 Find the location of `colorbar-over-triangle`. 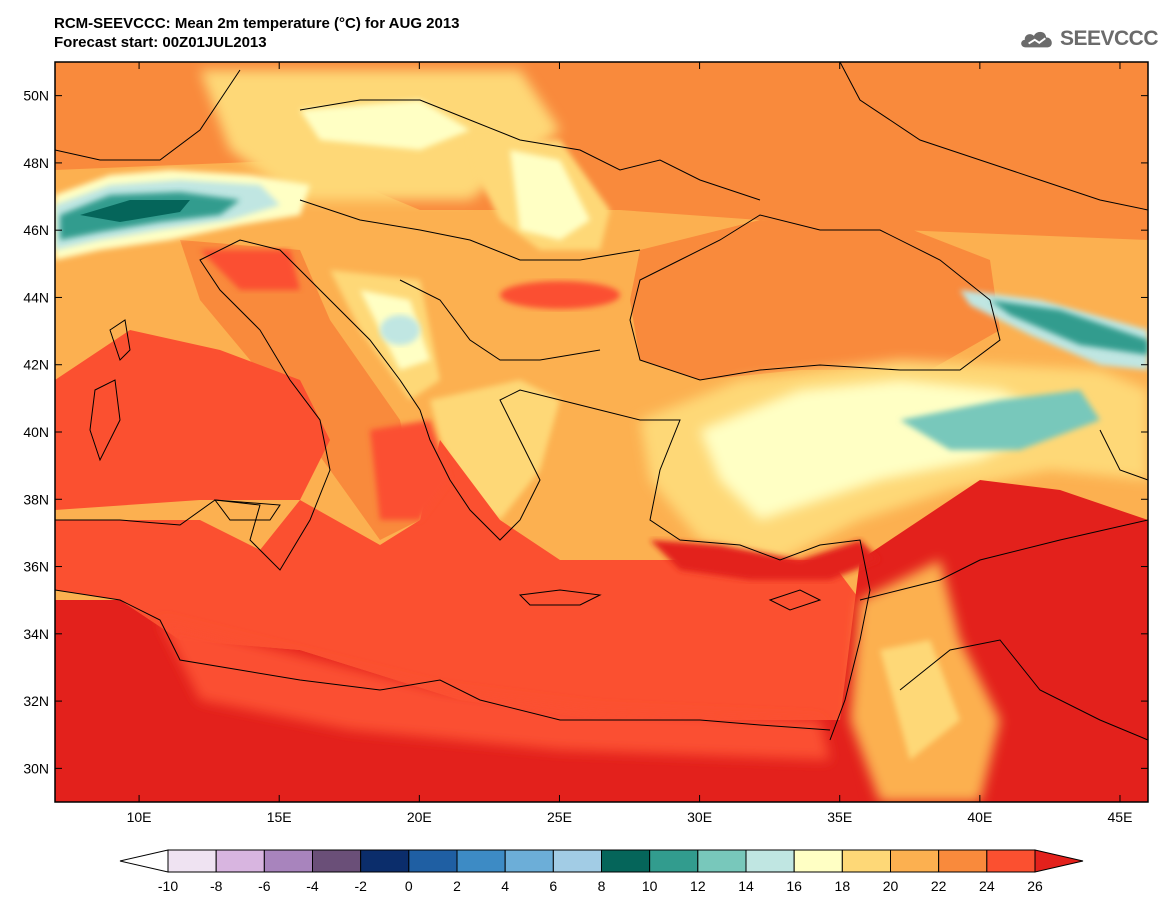

colorbar-over-triangle is located at coordinates (1059, 861).